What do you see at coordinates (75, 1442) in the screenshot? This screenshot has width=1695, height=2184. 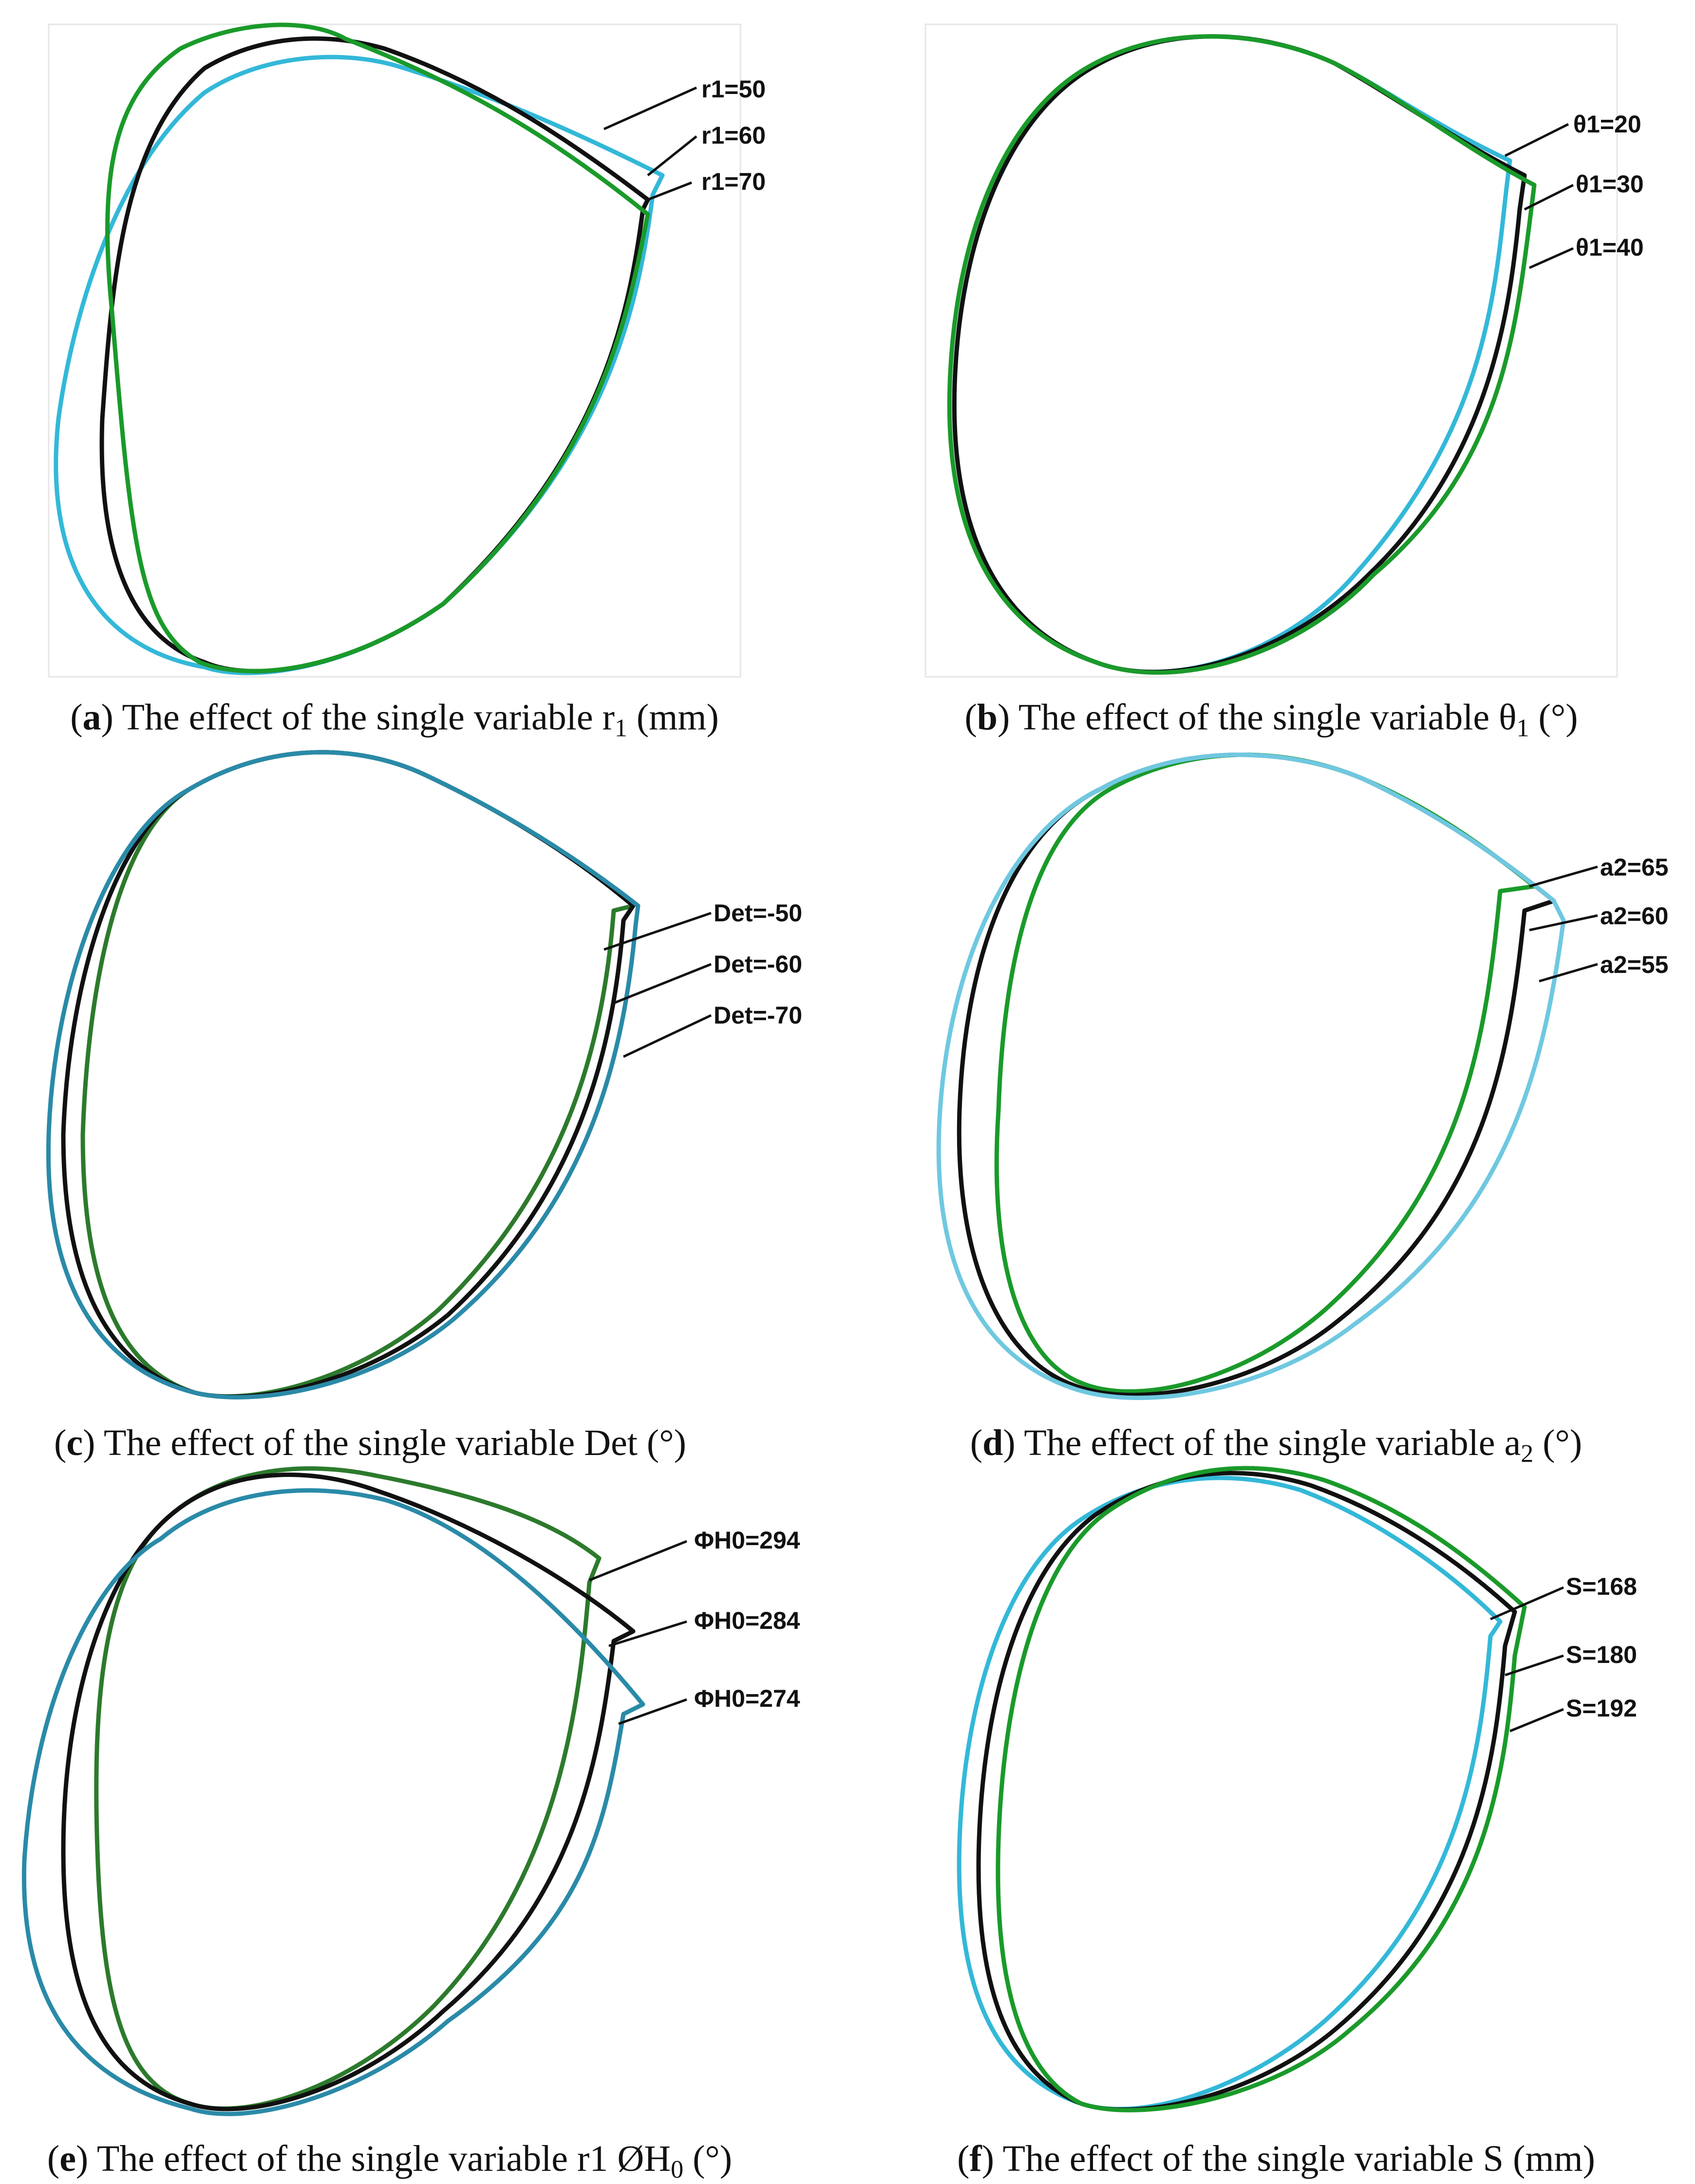 I see `caption-letter: c` at bounding box center [75, 1442].